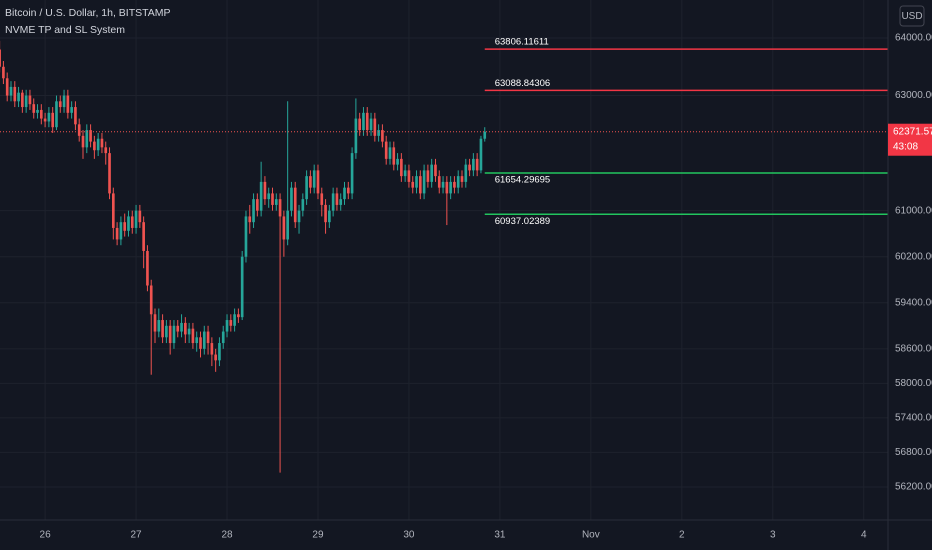 This screenshot has height=550, width=932. Describe the element at coordinates (913, 302) in the screenshot. I see `y-tick-label: 59400.00` at that location.